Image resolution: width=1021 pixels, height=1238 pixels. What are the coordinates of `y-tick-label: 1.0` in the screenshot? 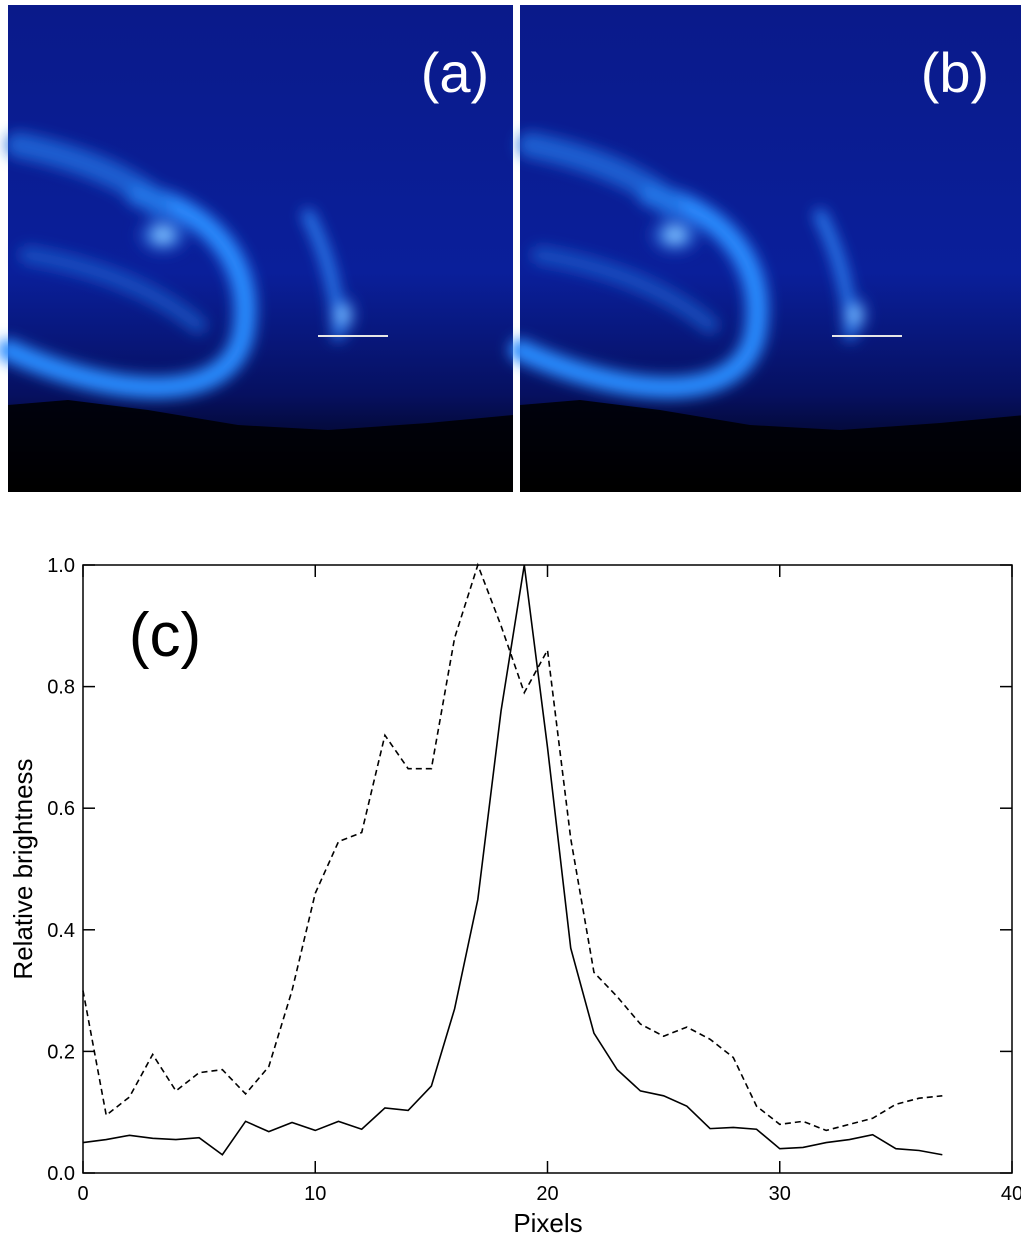 It's located at (61, 566).